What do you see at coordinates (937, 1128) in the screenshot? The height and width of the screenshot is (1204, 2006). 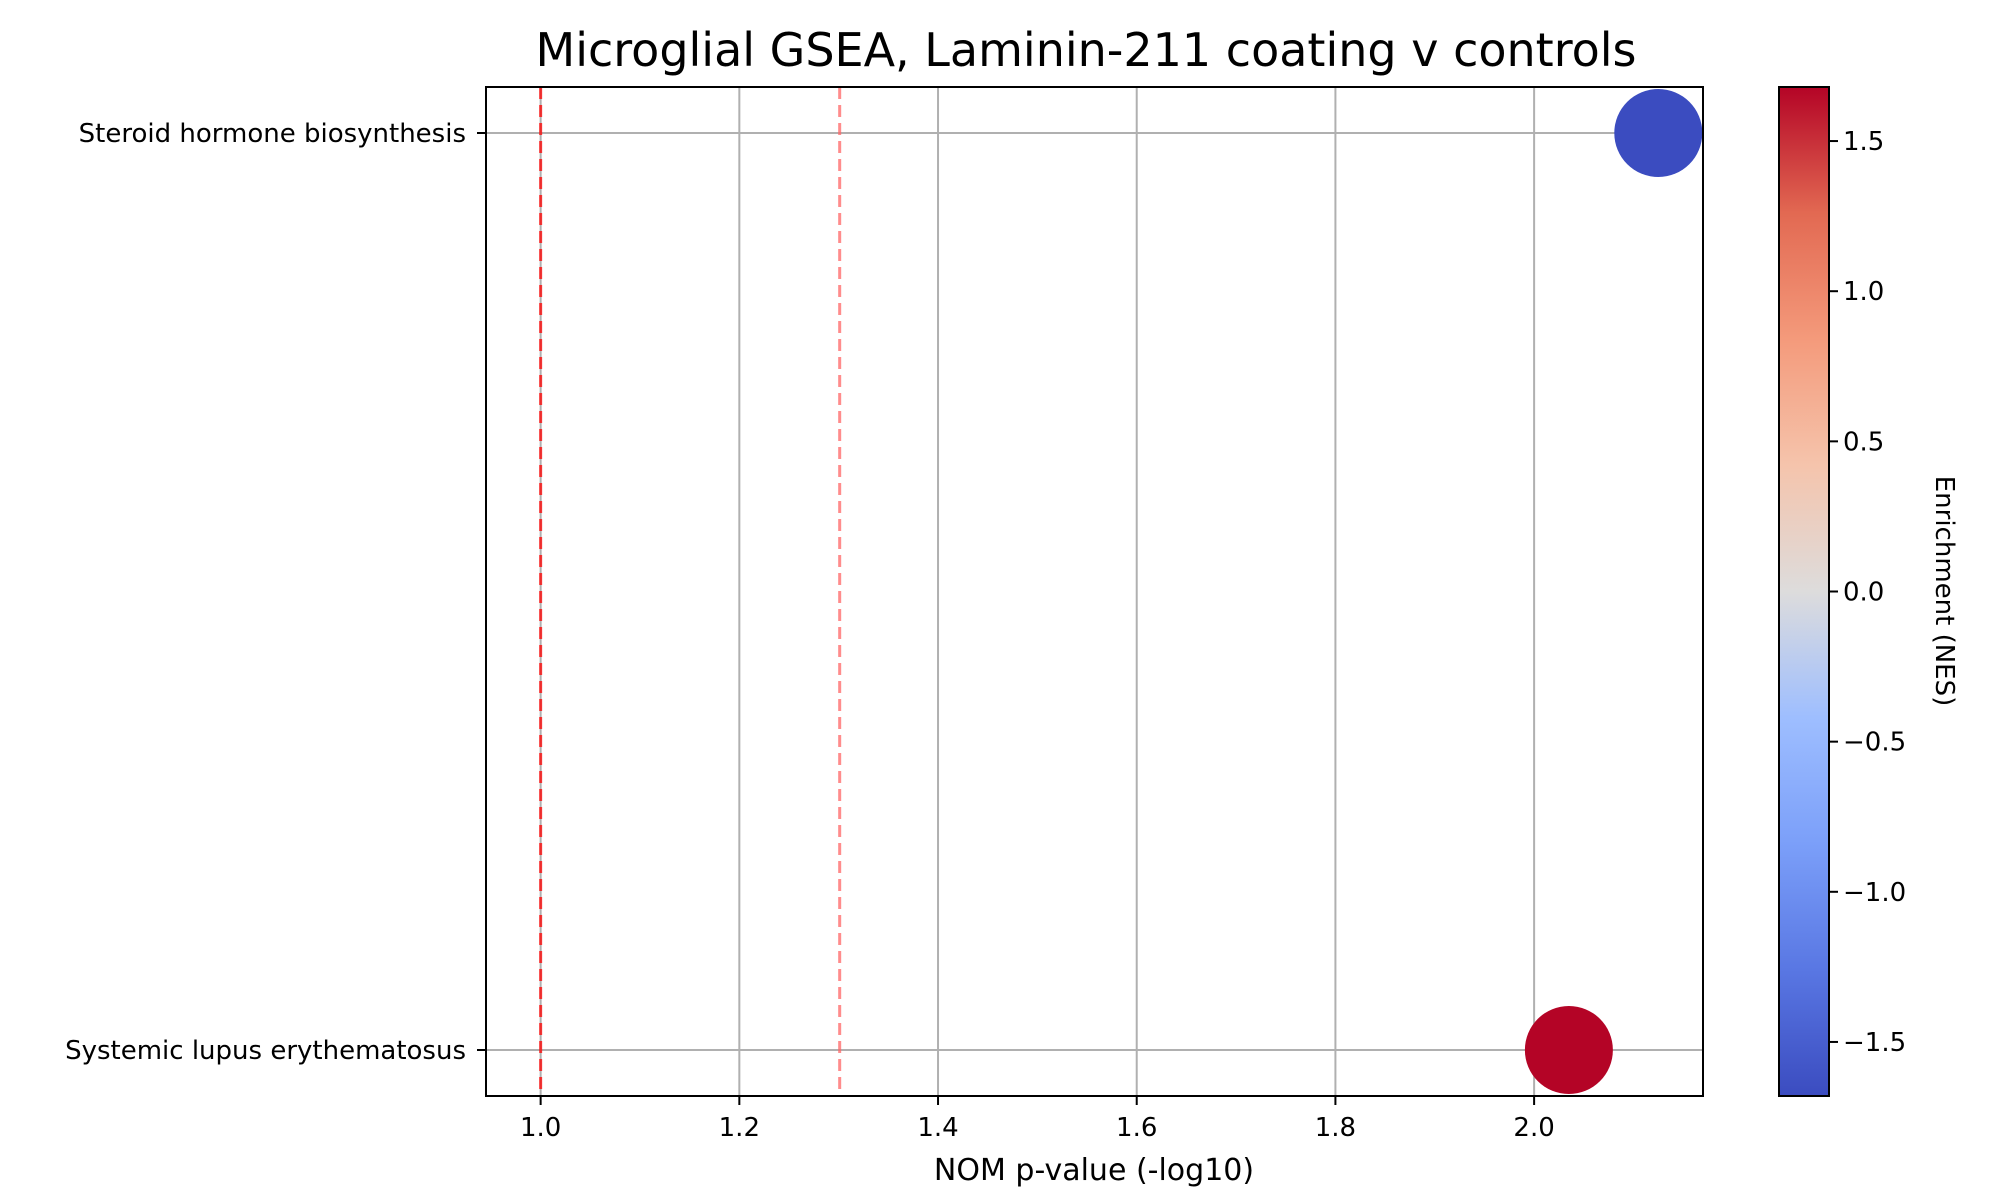 I see `x-tick-label: 1.4` at bounding box center [937, 1128].